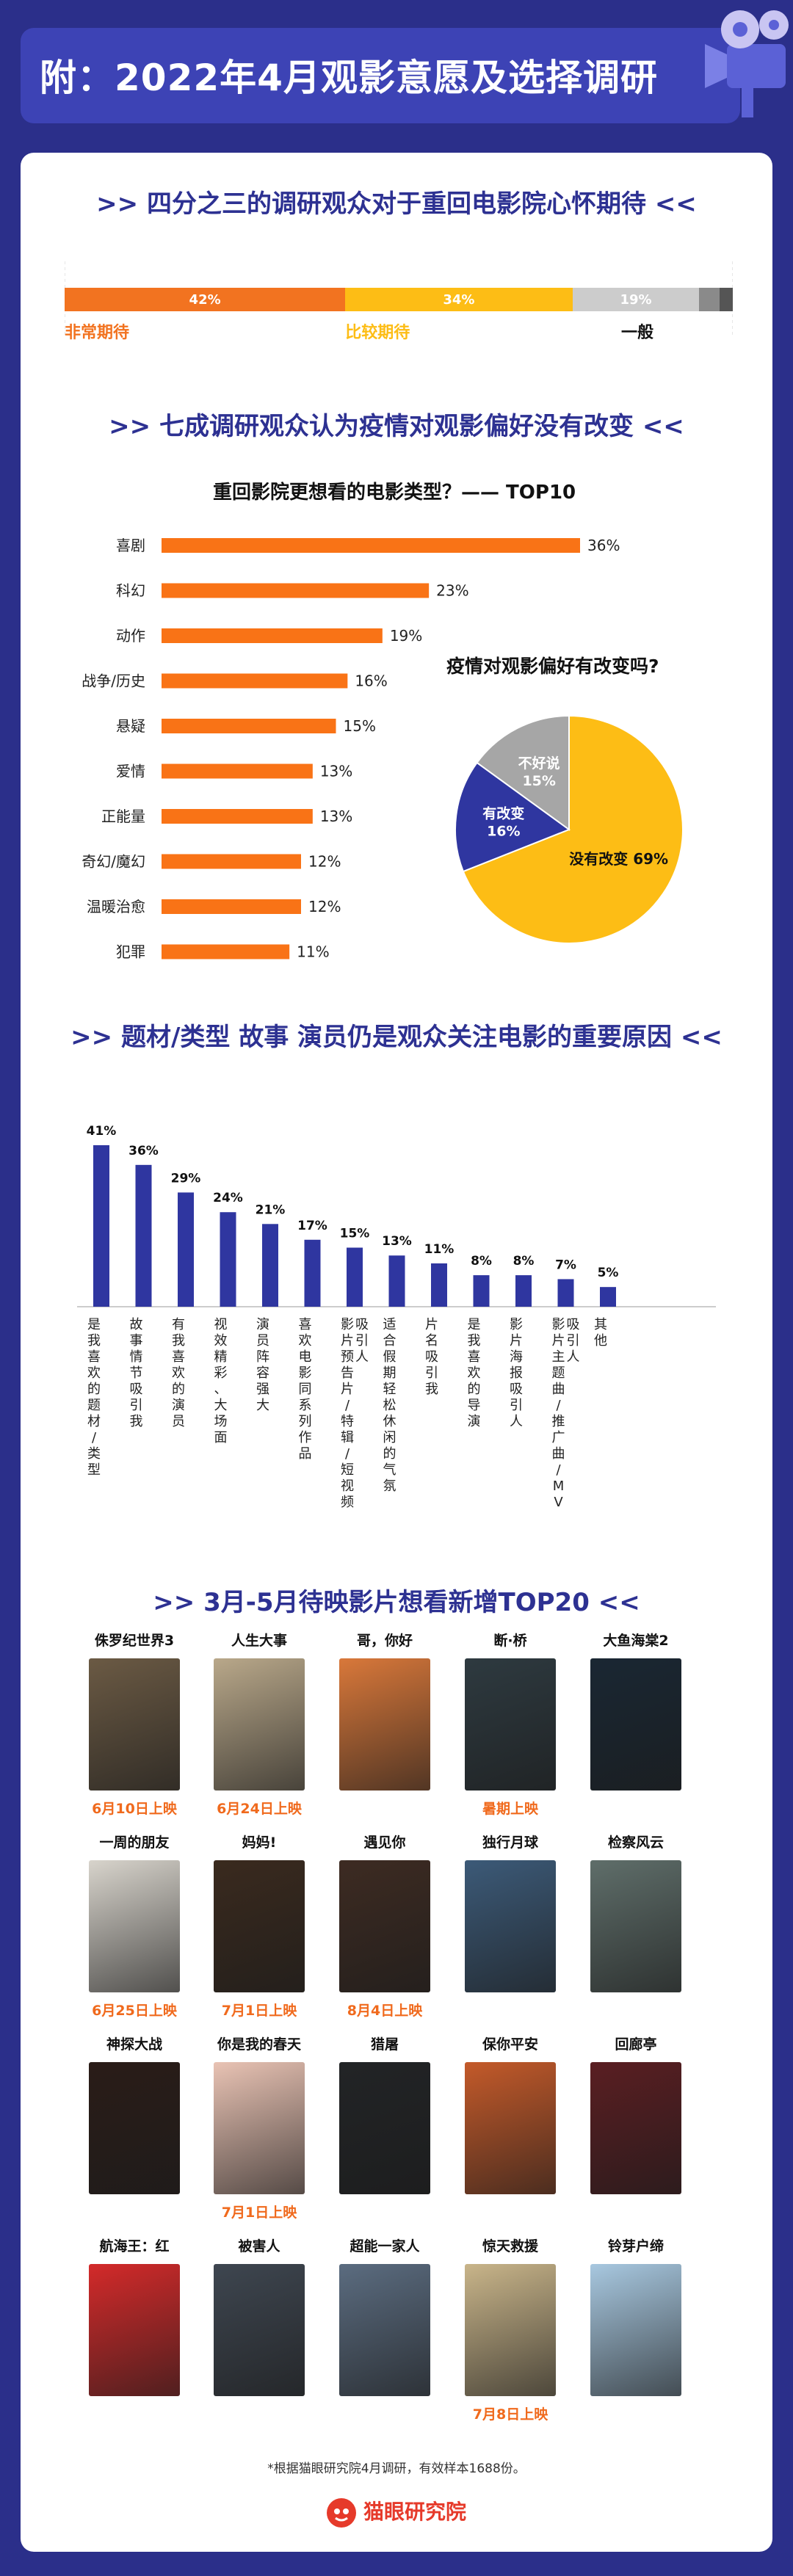 The width and height of the screenshot is (793, 2576). Describe the element at coordinates (259, 1843) in the screenshot. I see `movie-title: 妈妈!` at that location.